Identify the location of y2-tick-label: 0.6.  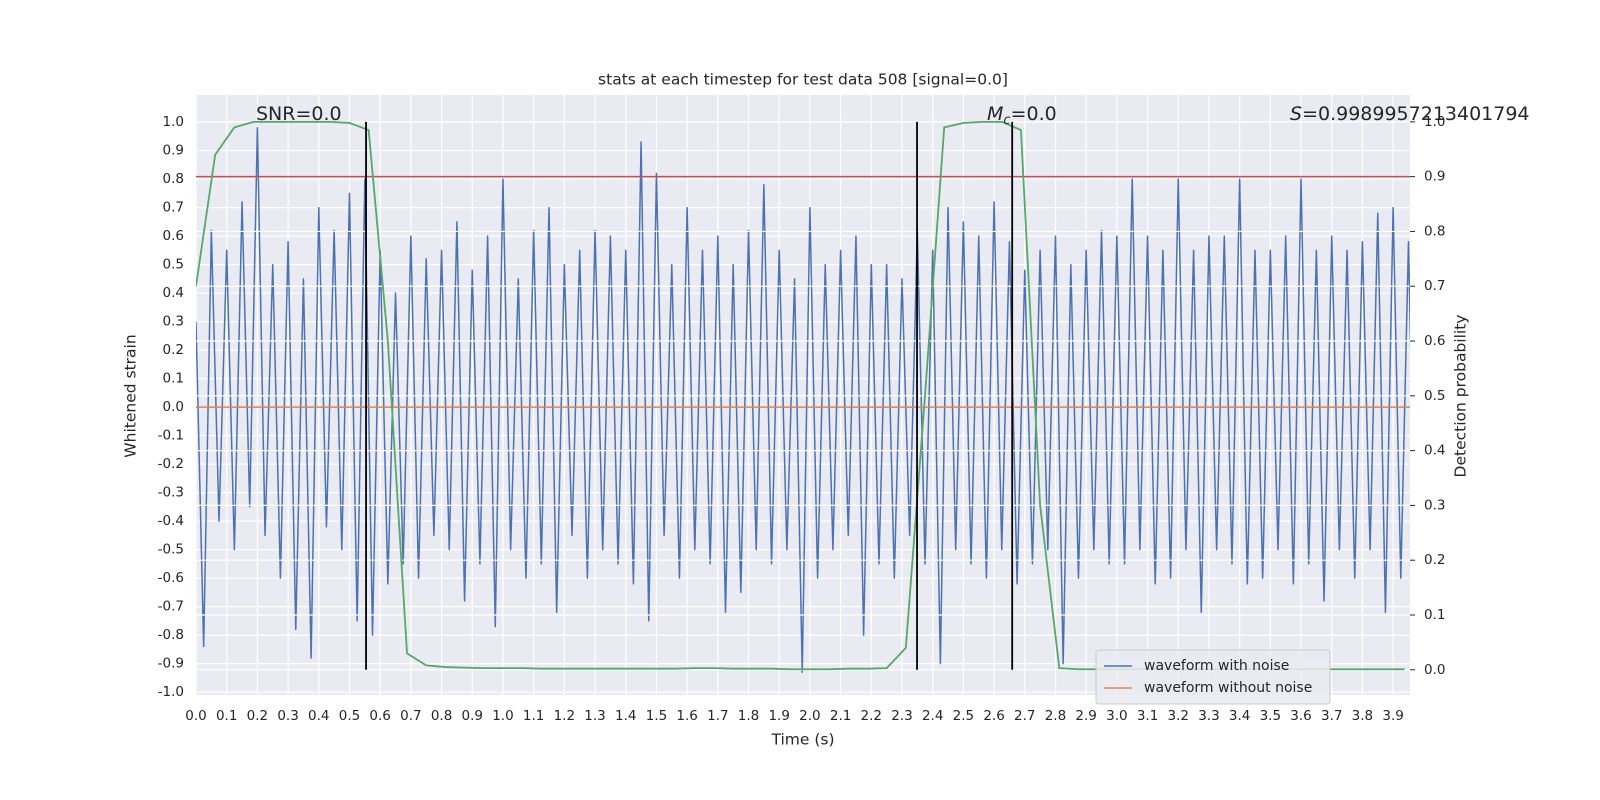
(1434, 341).